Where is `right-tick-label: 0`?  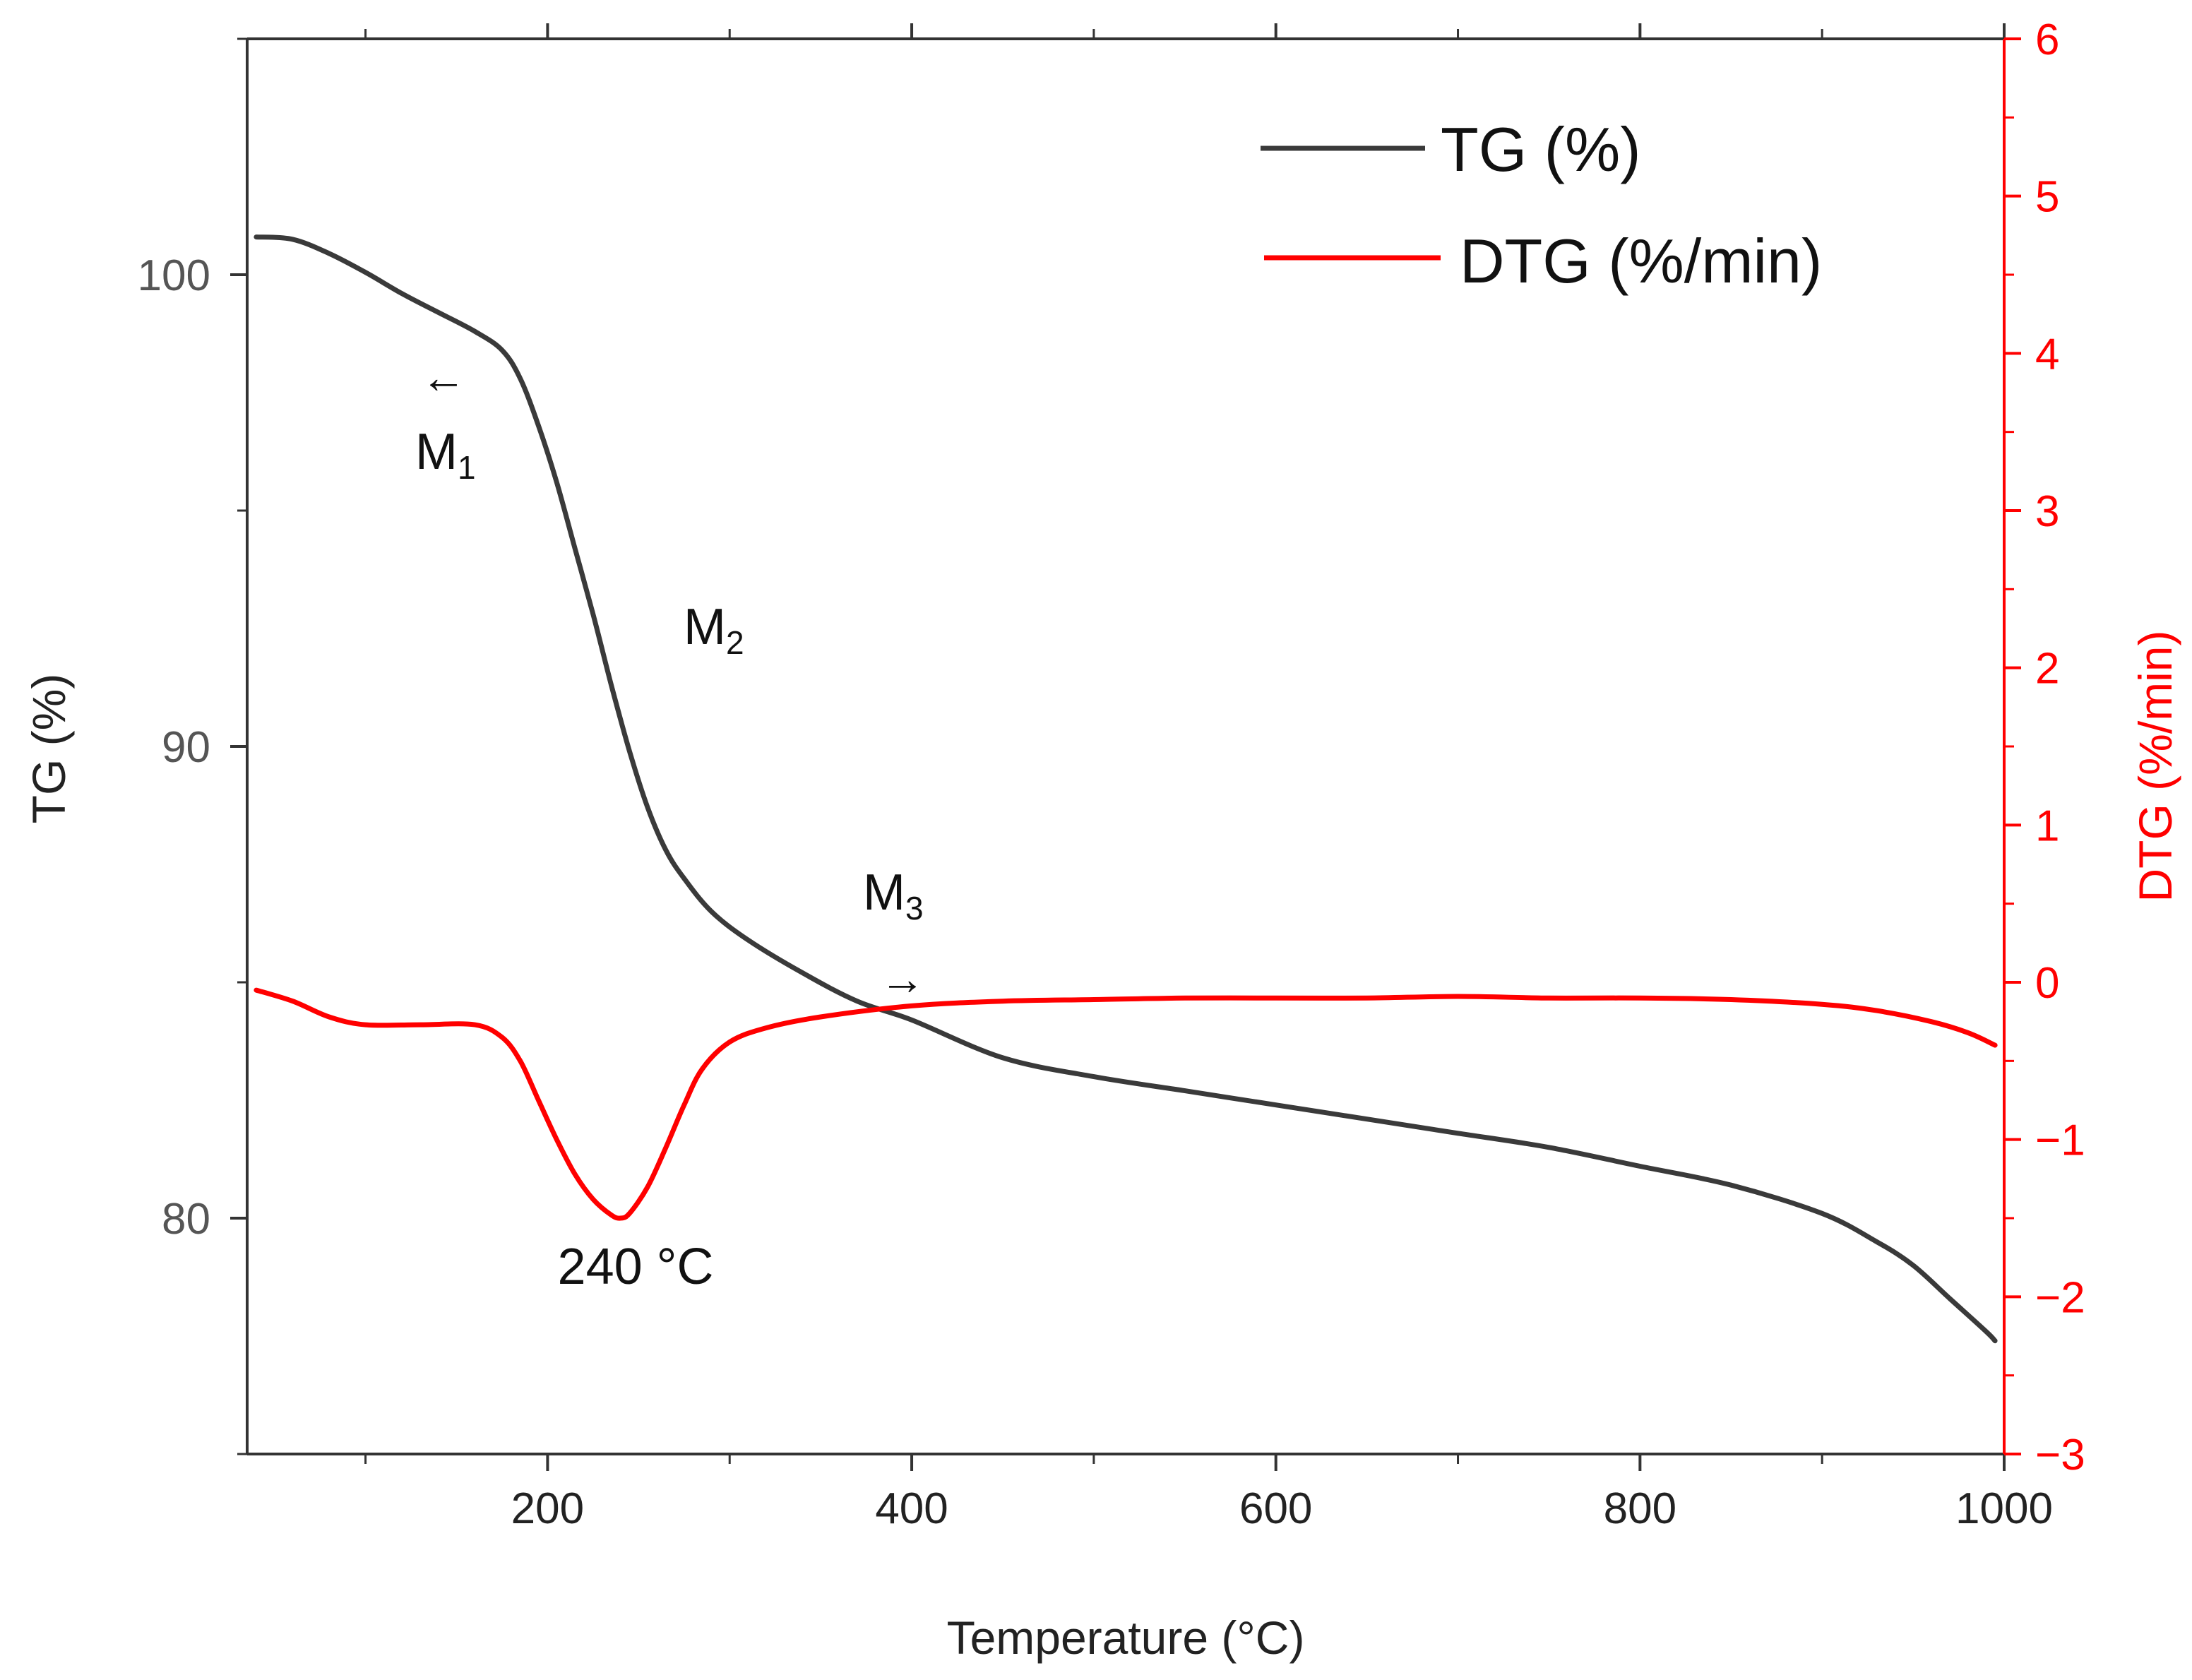 right-tick-label: 0 is located at coordinates (2047, 984).